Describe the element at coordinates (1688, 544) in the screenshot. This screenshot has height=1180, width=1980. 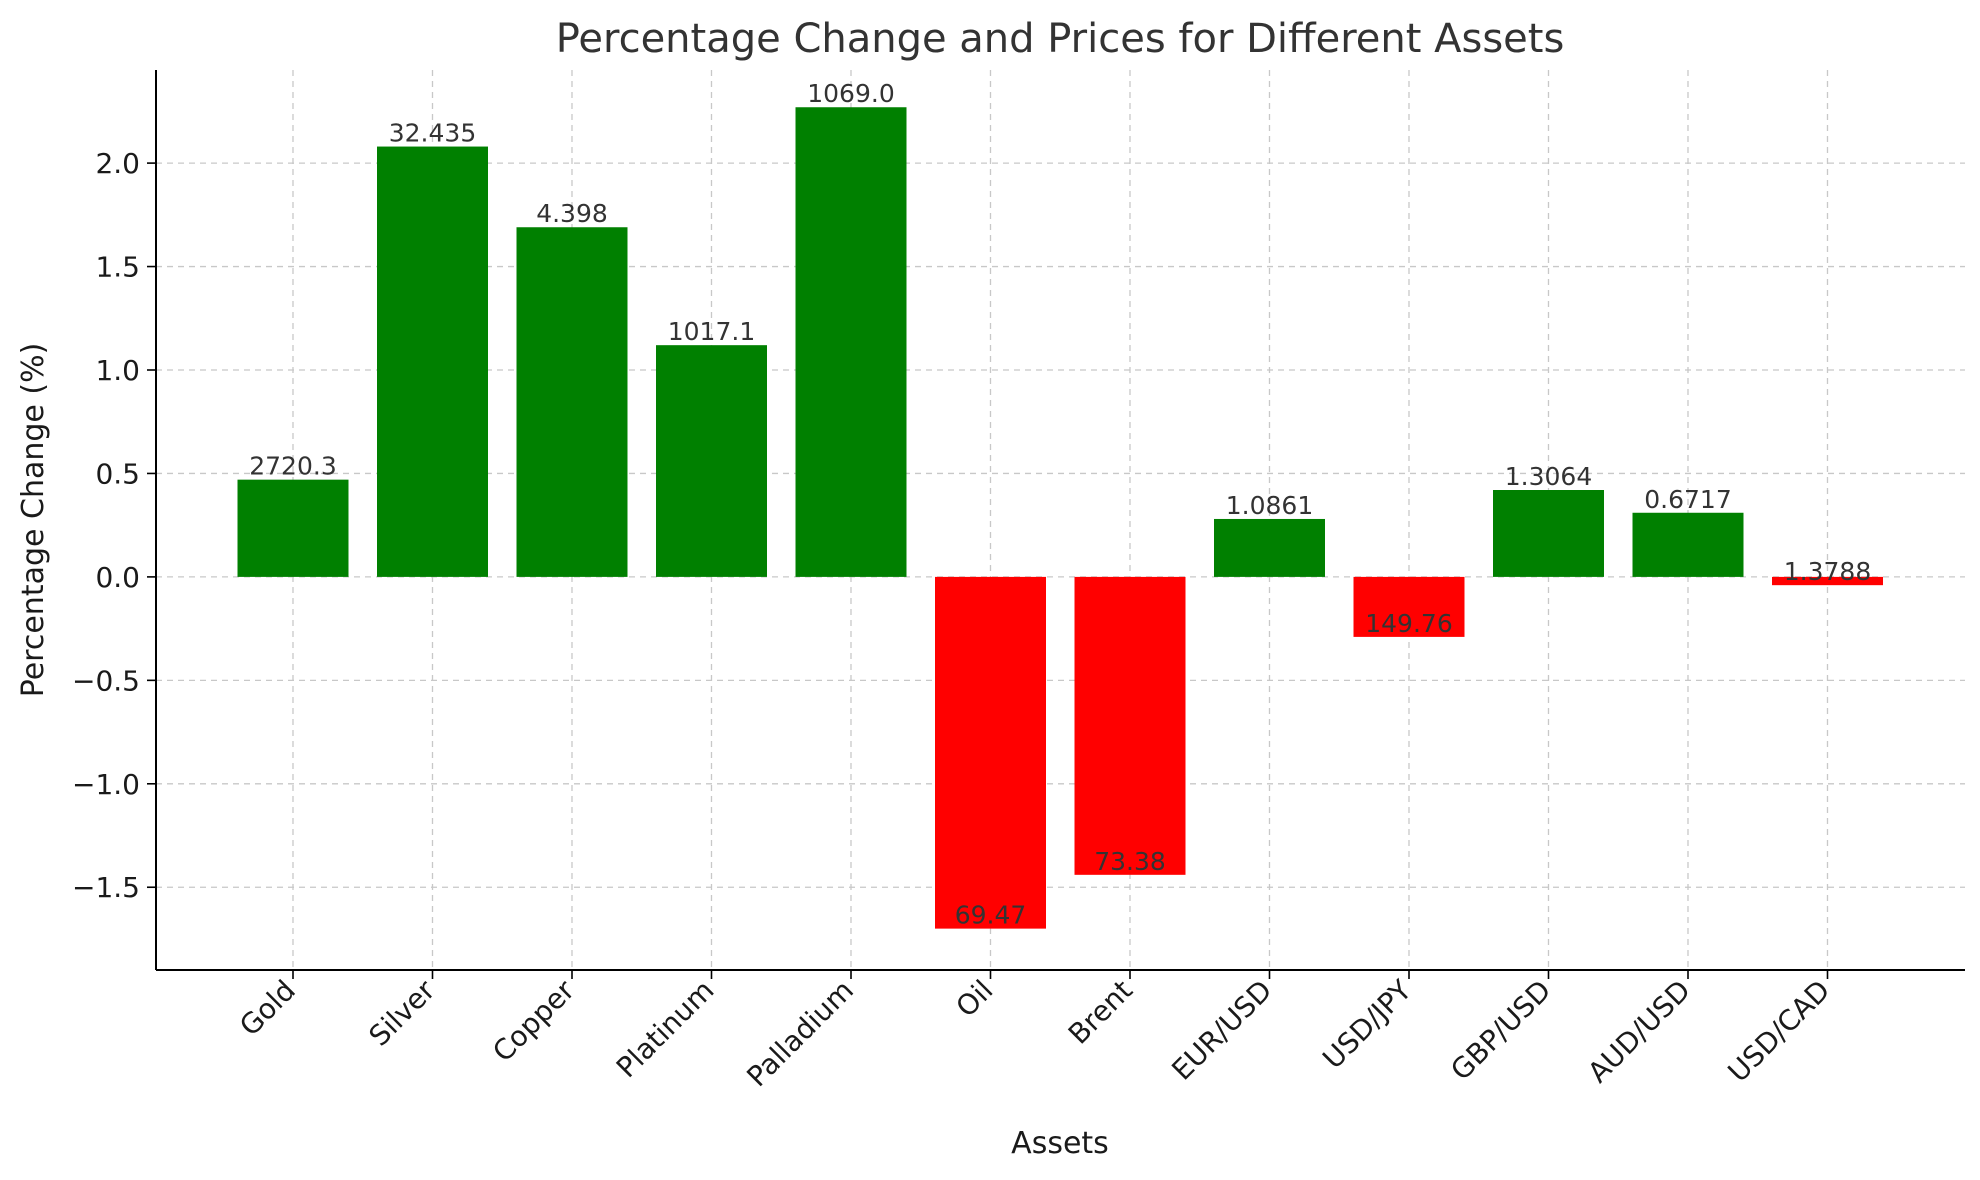
I see `bar-aud-usd` at that location.